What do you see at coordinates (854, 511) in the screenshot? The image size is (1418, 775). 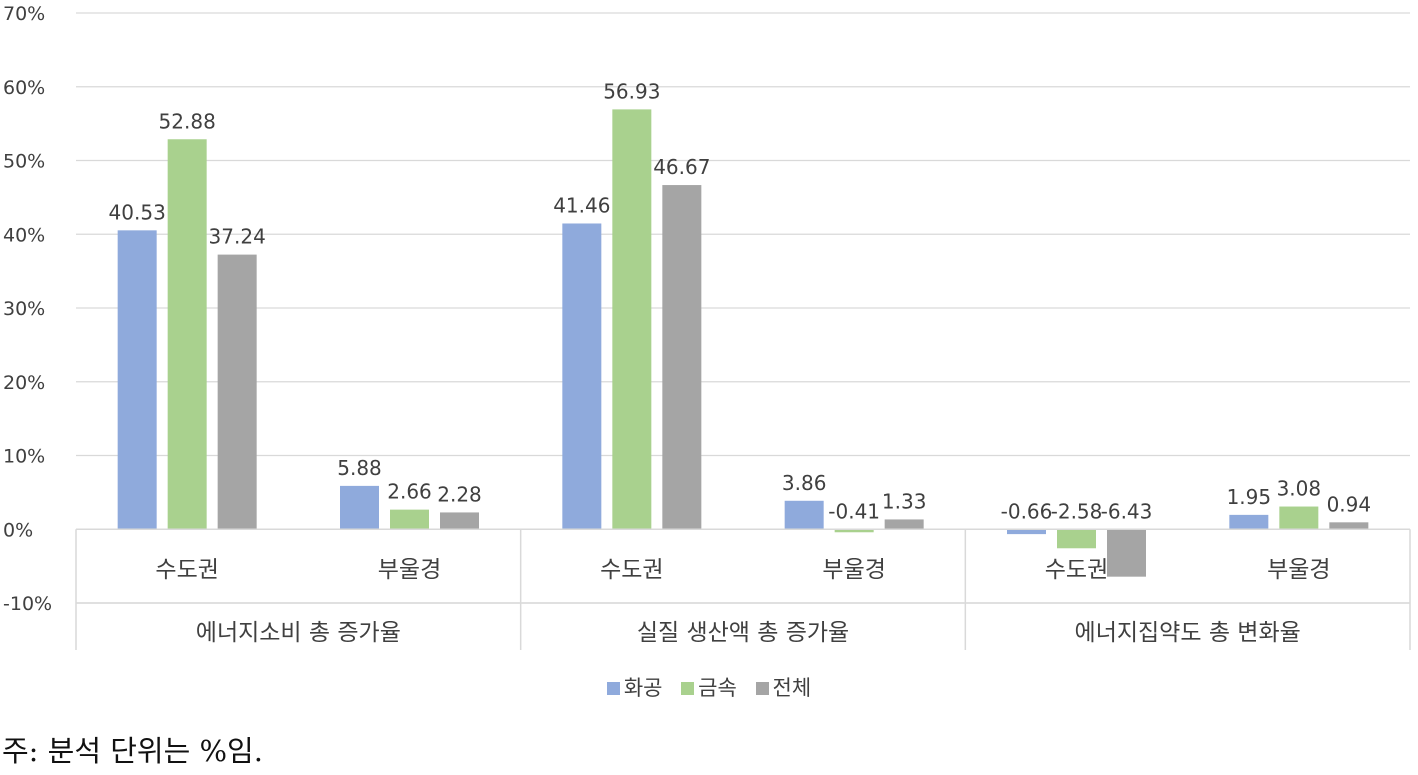 I see `data-label: -0.41` at bounding box center [854, 511].